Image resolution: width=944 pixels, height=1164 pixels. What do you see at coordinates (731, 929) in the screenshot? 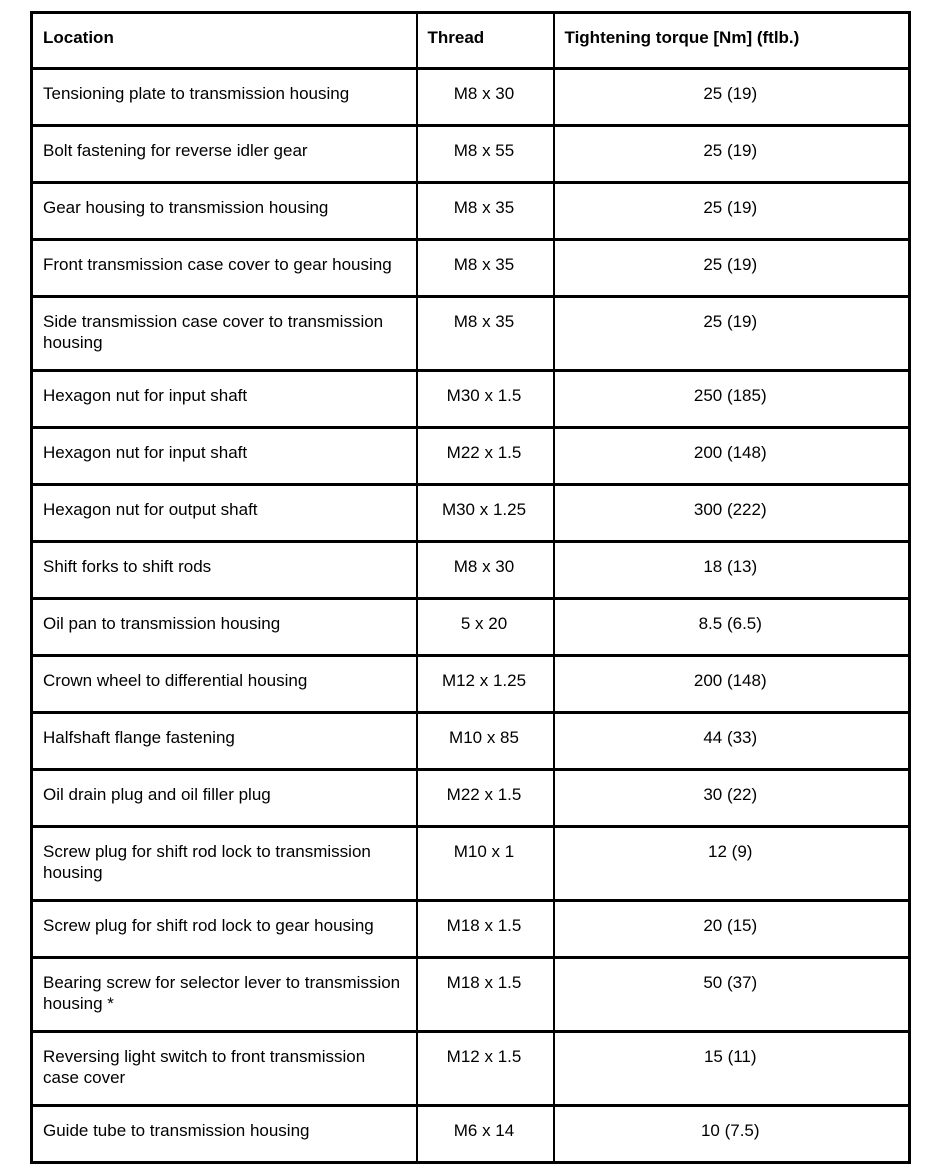
I see `torque-cell: 20 (15)` at bounding box center [731, 929].